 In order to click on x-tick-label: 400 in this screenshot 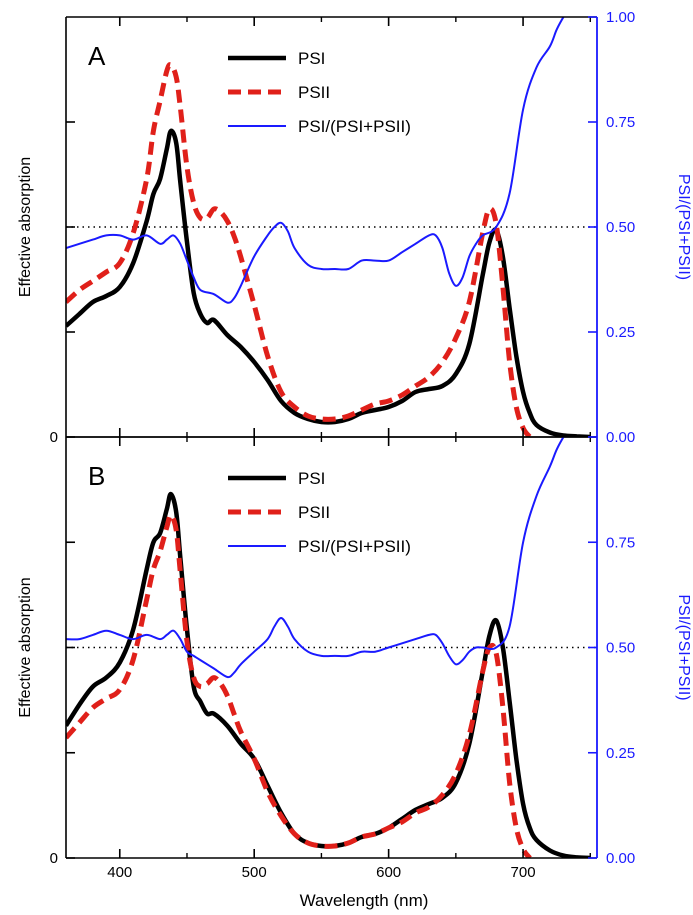, I will do `click(119, 872)`.